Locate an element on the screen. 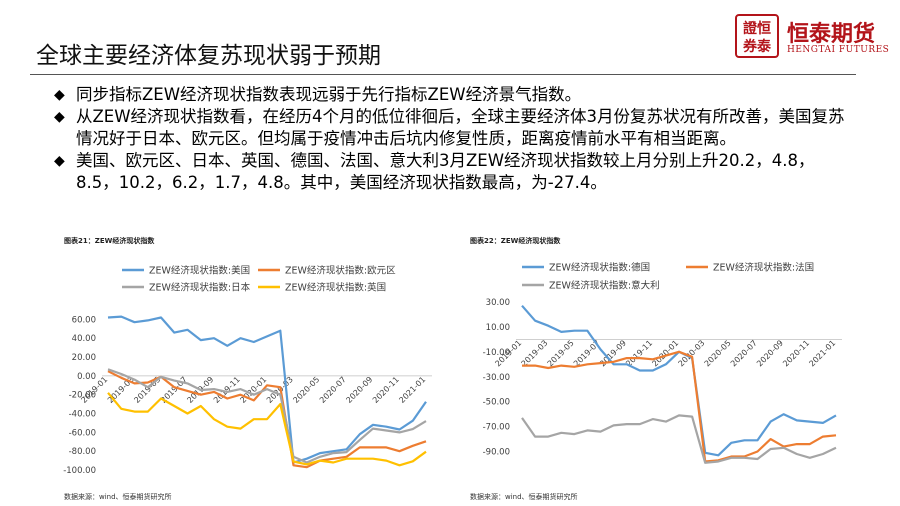 The height and width of the screenshot is (506, 900). legend-label: ZEW经济现状指数:法国 is located at coordinates (763, 268).